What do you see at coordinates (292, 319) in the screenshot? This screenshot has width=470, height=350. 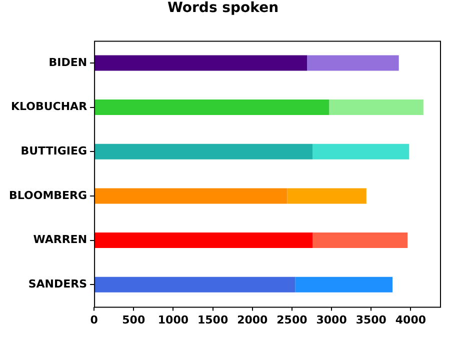 I see `x-tick-label: 2500` at bounding box center [292, 319].